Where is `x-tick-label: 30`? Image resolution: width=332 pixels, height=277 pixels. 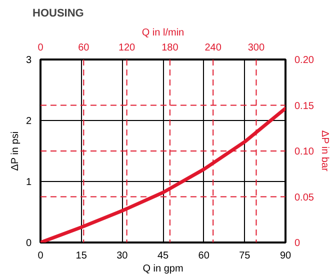
x-tick-label: 30 is located at coordinates (122, 256).